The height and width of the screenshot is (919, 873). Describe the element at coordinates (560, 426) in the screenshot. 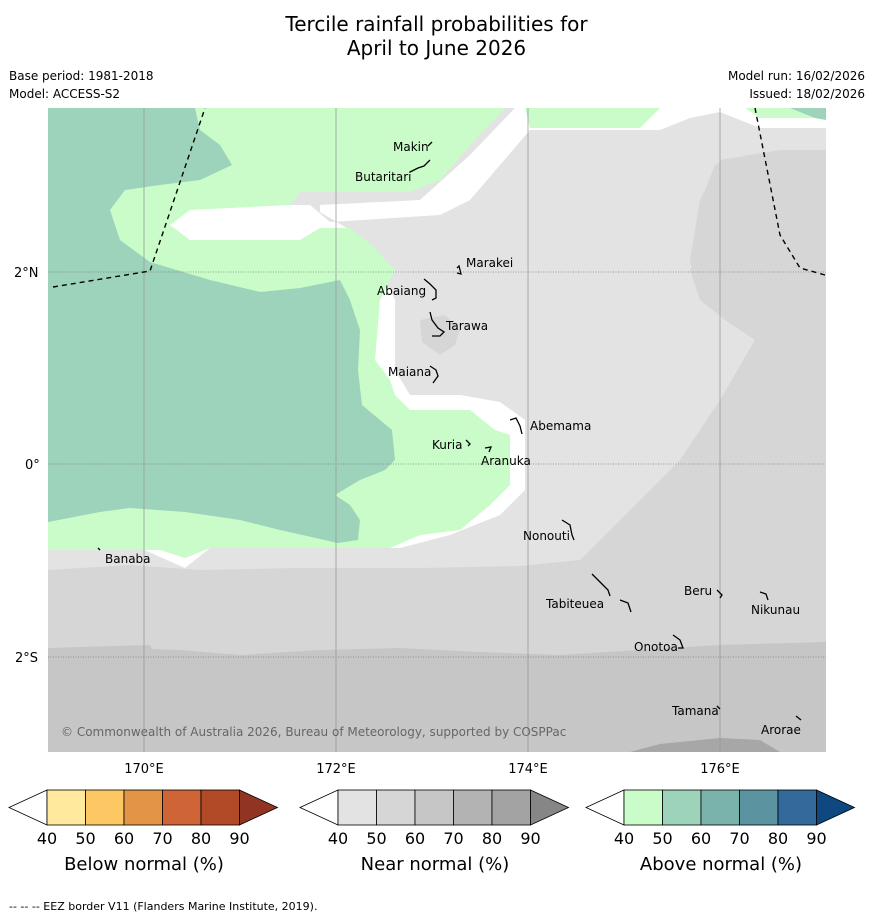

I see `place-abemama: Abemama` at that location.